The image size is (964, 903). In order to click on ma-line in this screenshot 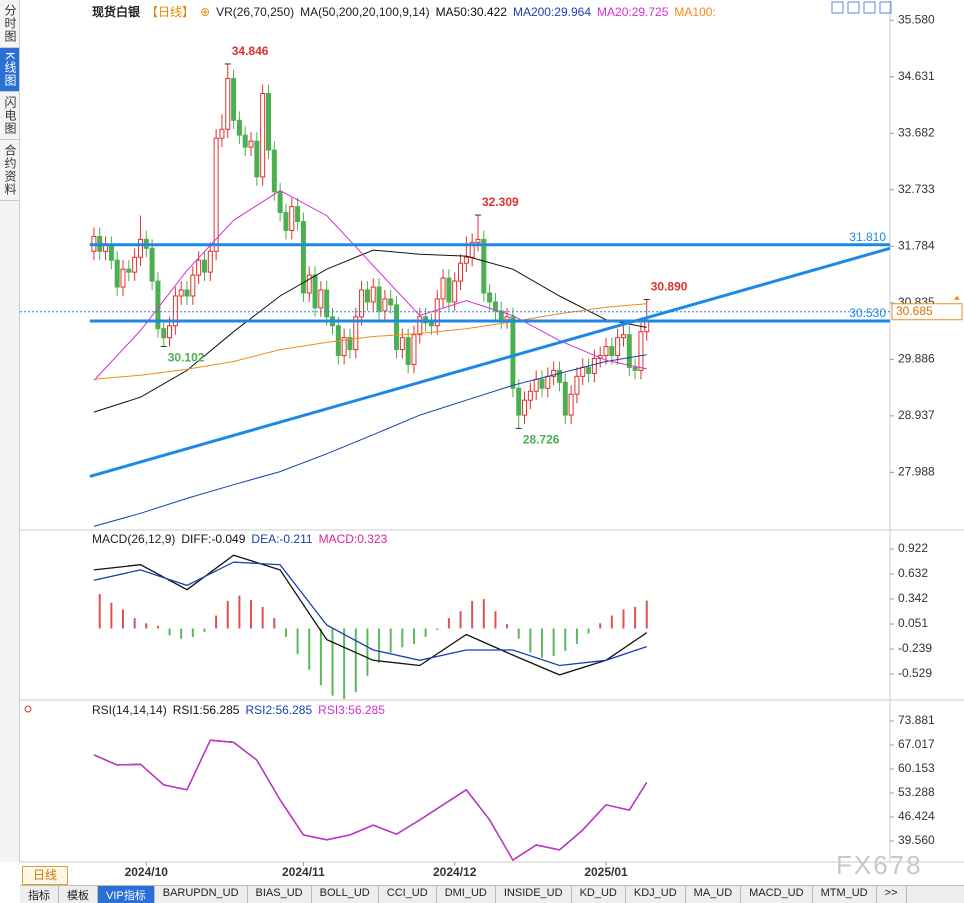, I will do `click(370, 331)`.